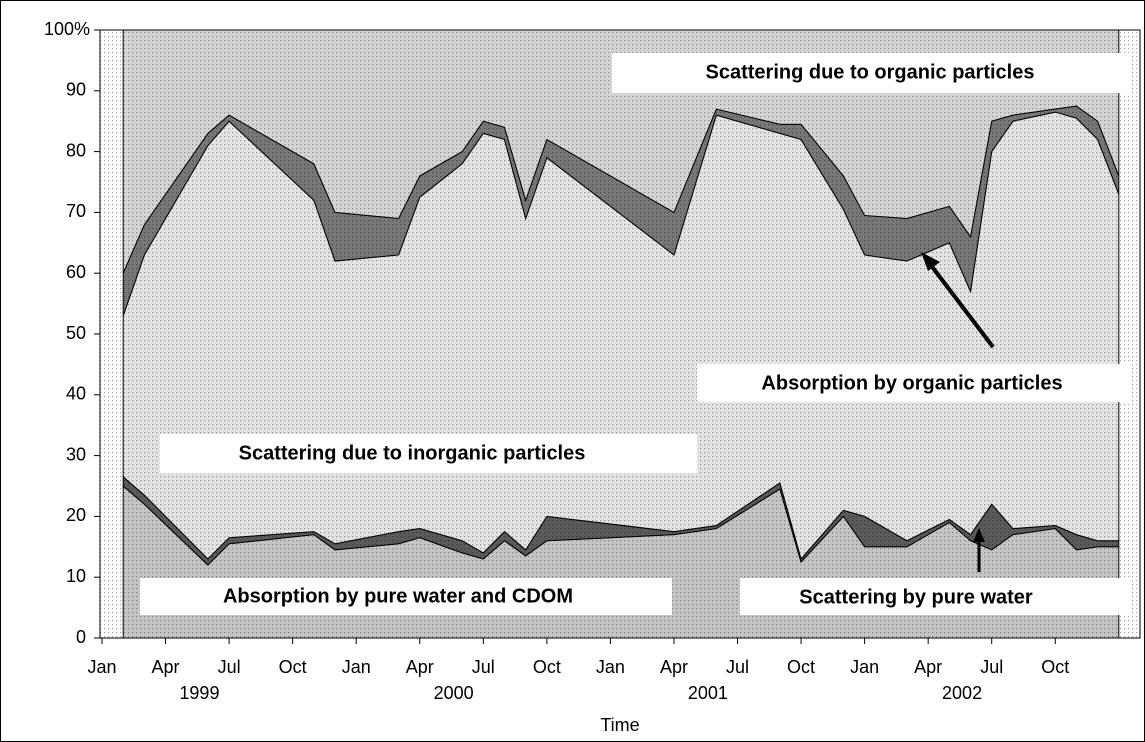 Image resolution: width=1145 pixels, height=742 pixels. Describe the element at coordinates (916, 597) in the screenshot. I see `area-label: Scattering by pure water` at that location.